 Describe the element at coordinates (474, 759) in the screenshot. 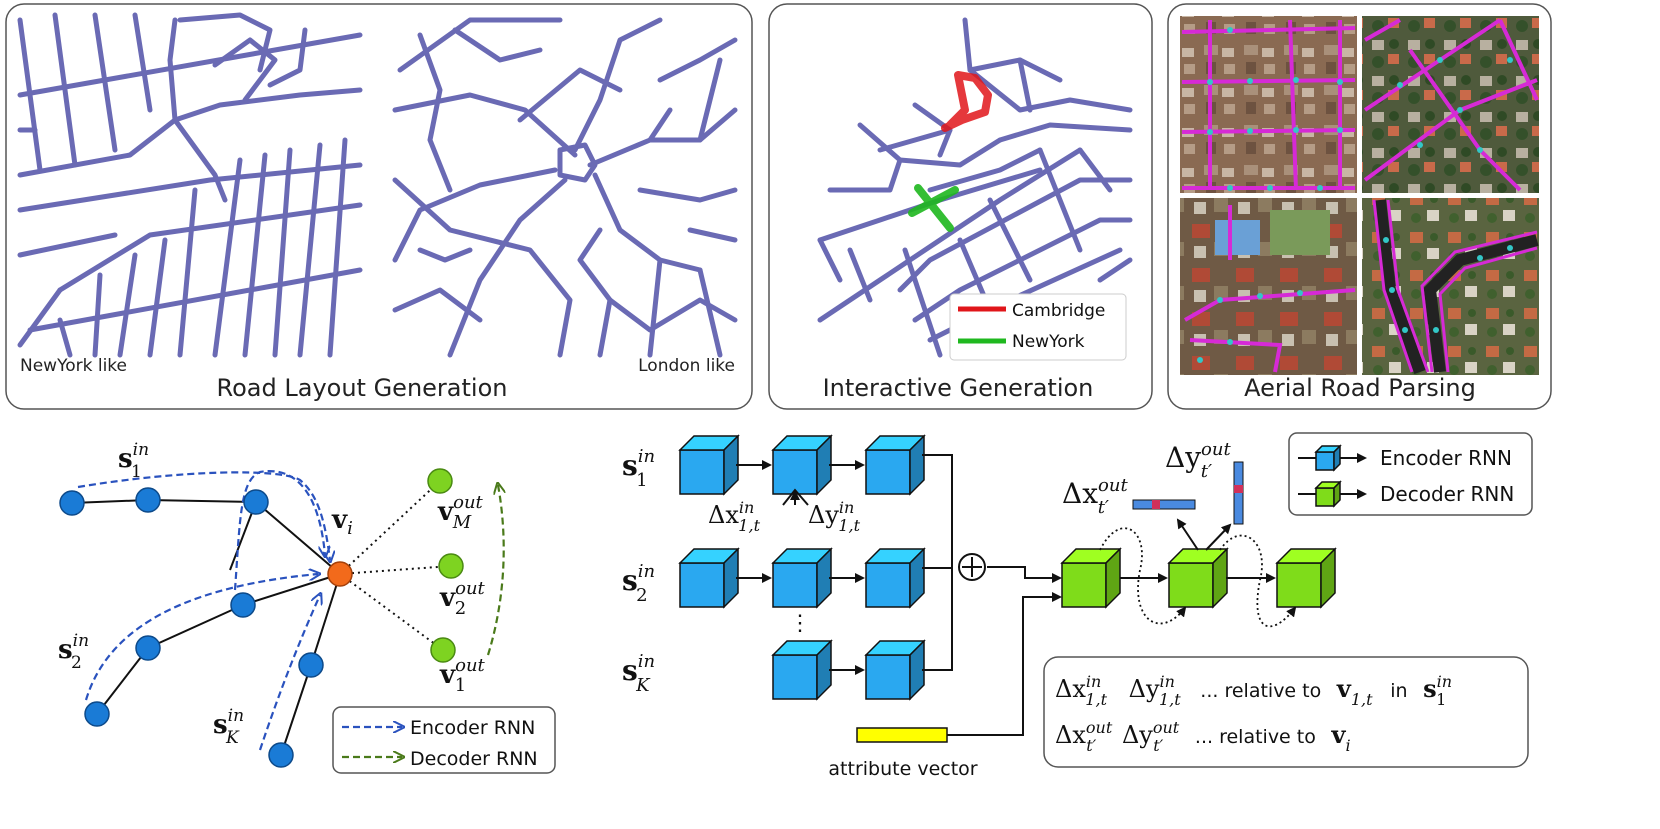

I see `graph-legend-decoder: Decoder RNN` at that location.